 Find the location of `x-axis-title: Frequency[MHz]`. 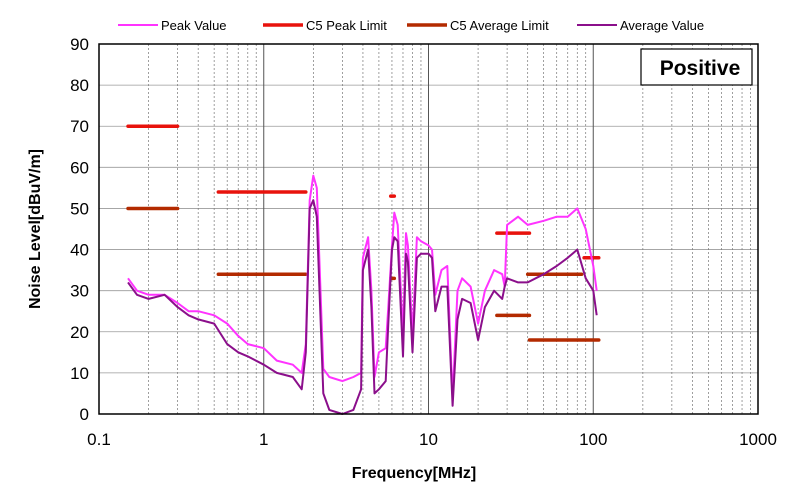

x-axis-title: Frequency[MHz] is located at coordinates (414, 473).